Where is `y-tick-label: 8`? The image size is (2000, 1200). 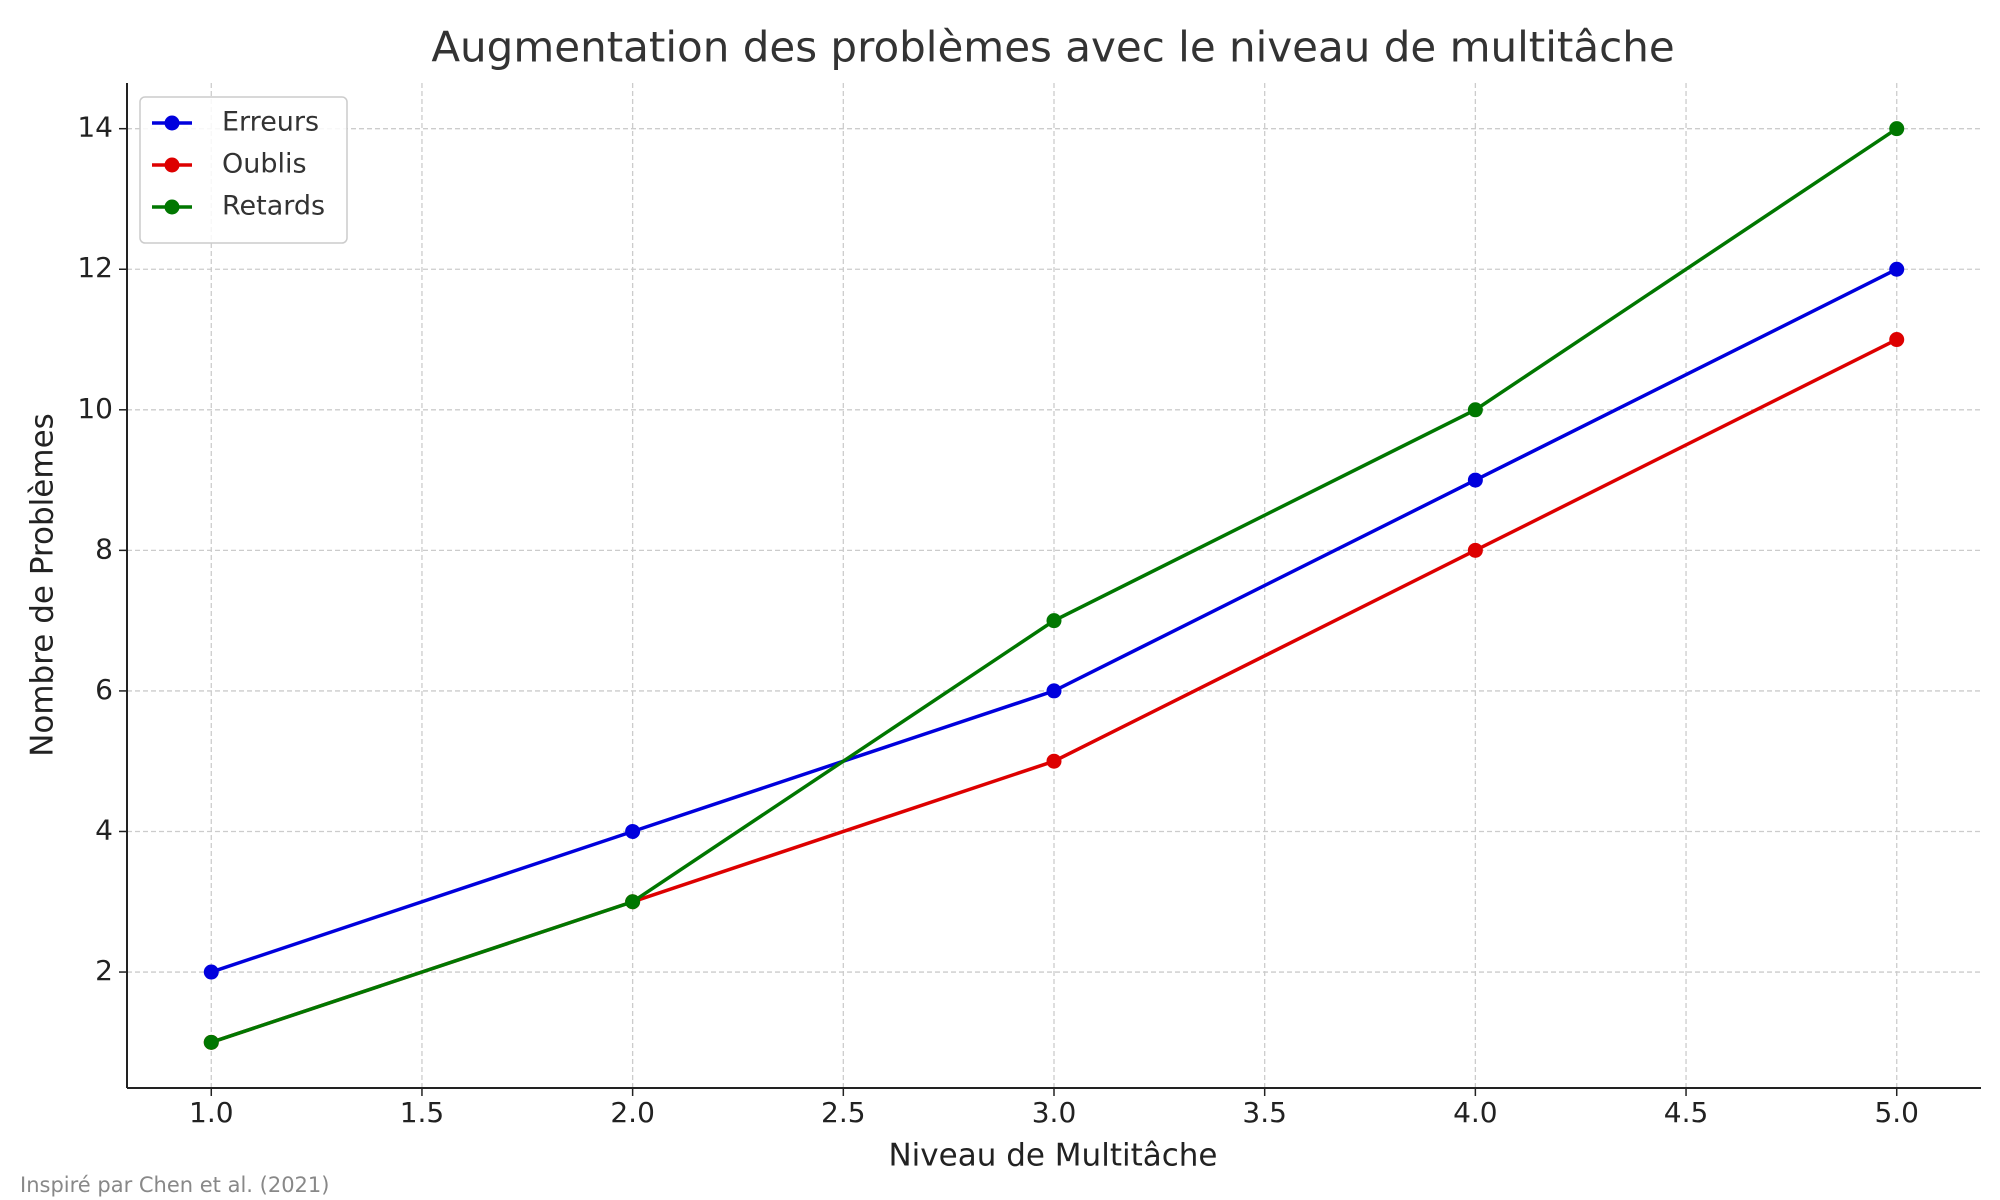
y-tick-label: 8 is located at coordinates (104, 548).